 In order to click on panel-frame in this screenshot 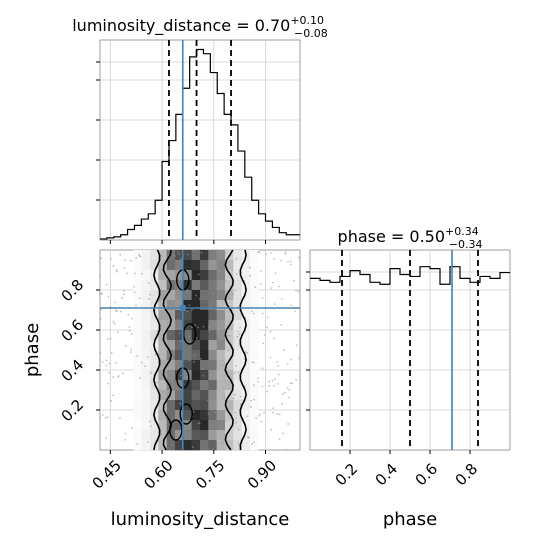, I will do `click(200, 140)`.